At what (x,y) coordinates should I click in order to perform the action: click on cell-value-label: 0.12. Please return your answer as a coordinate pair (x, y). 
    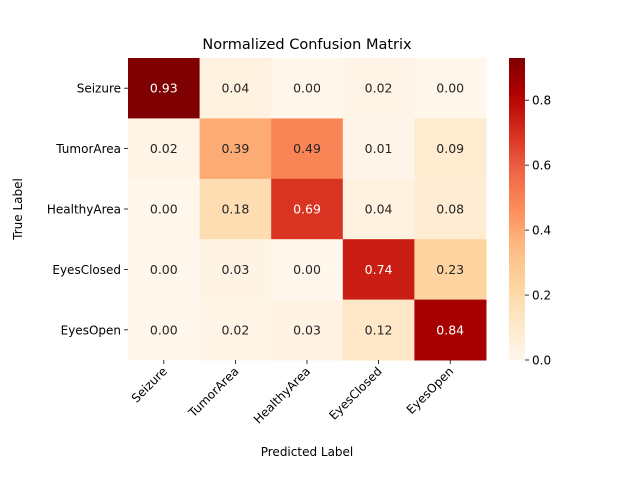
    Looking at the image, I should click on (379, 329).